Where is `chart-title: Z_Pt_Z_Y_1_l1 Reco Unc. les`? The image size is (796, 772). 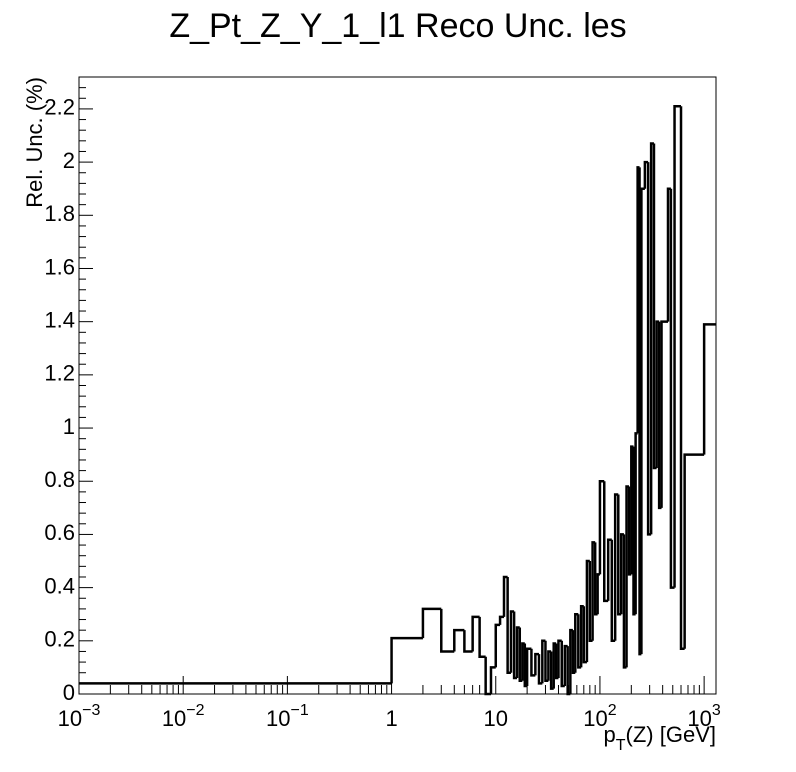
chart-title: Z_Pt_Z_Y_1_l1 Reco Unc. les is located at coordinates (397, 26).